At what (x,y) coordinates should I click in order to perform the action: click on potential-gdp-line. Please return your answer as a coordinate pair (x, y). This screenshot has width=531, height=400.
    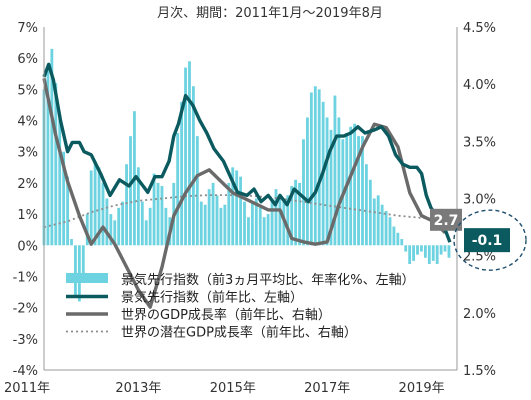
    Looking at the image, I should click on (244, 211).